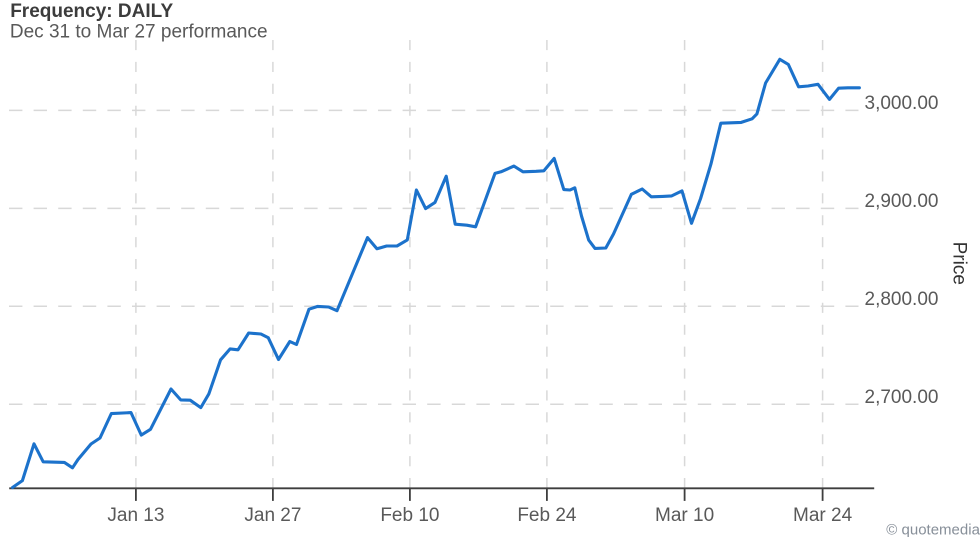 This screenshot has width=980, height=537. I want to click on svg-text: Dec 31 to Mar 27 performance, so click(139, 32).